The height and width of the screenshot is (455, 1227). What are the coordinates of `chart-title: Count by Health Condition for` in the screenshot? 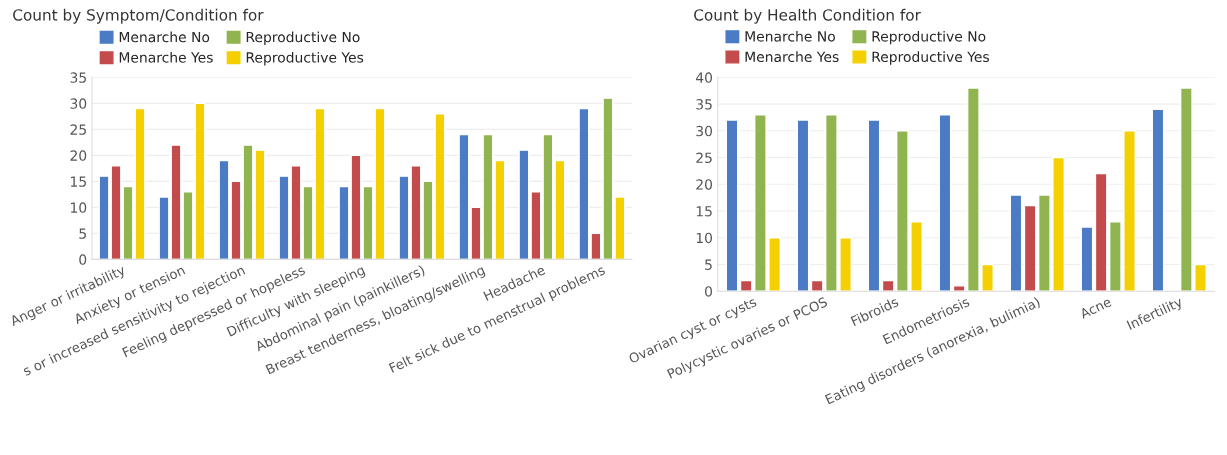 It's located at (807, 16).